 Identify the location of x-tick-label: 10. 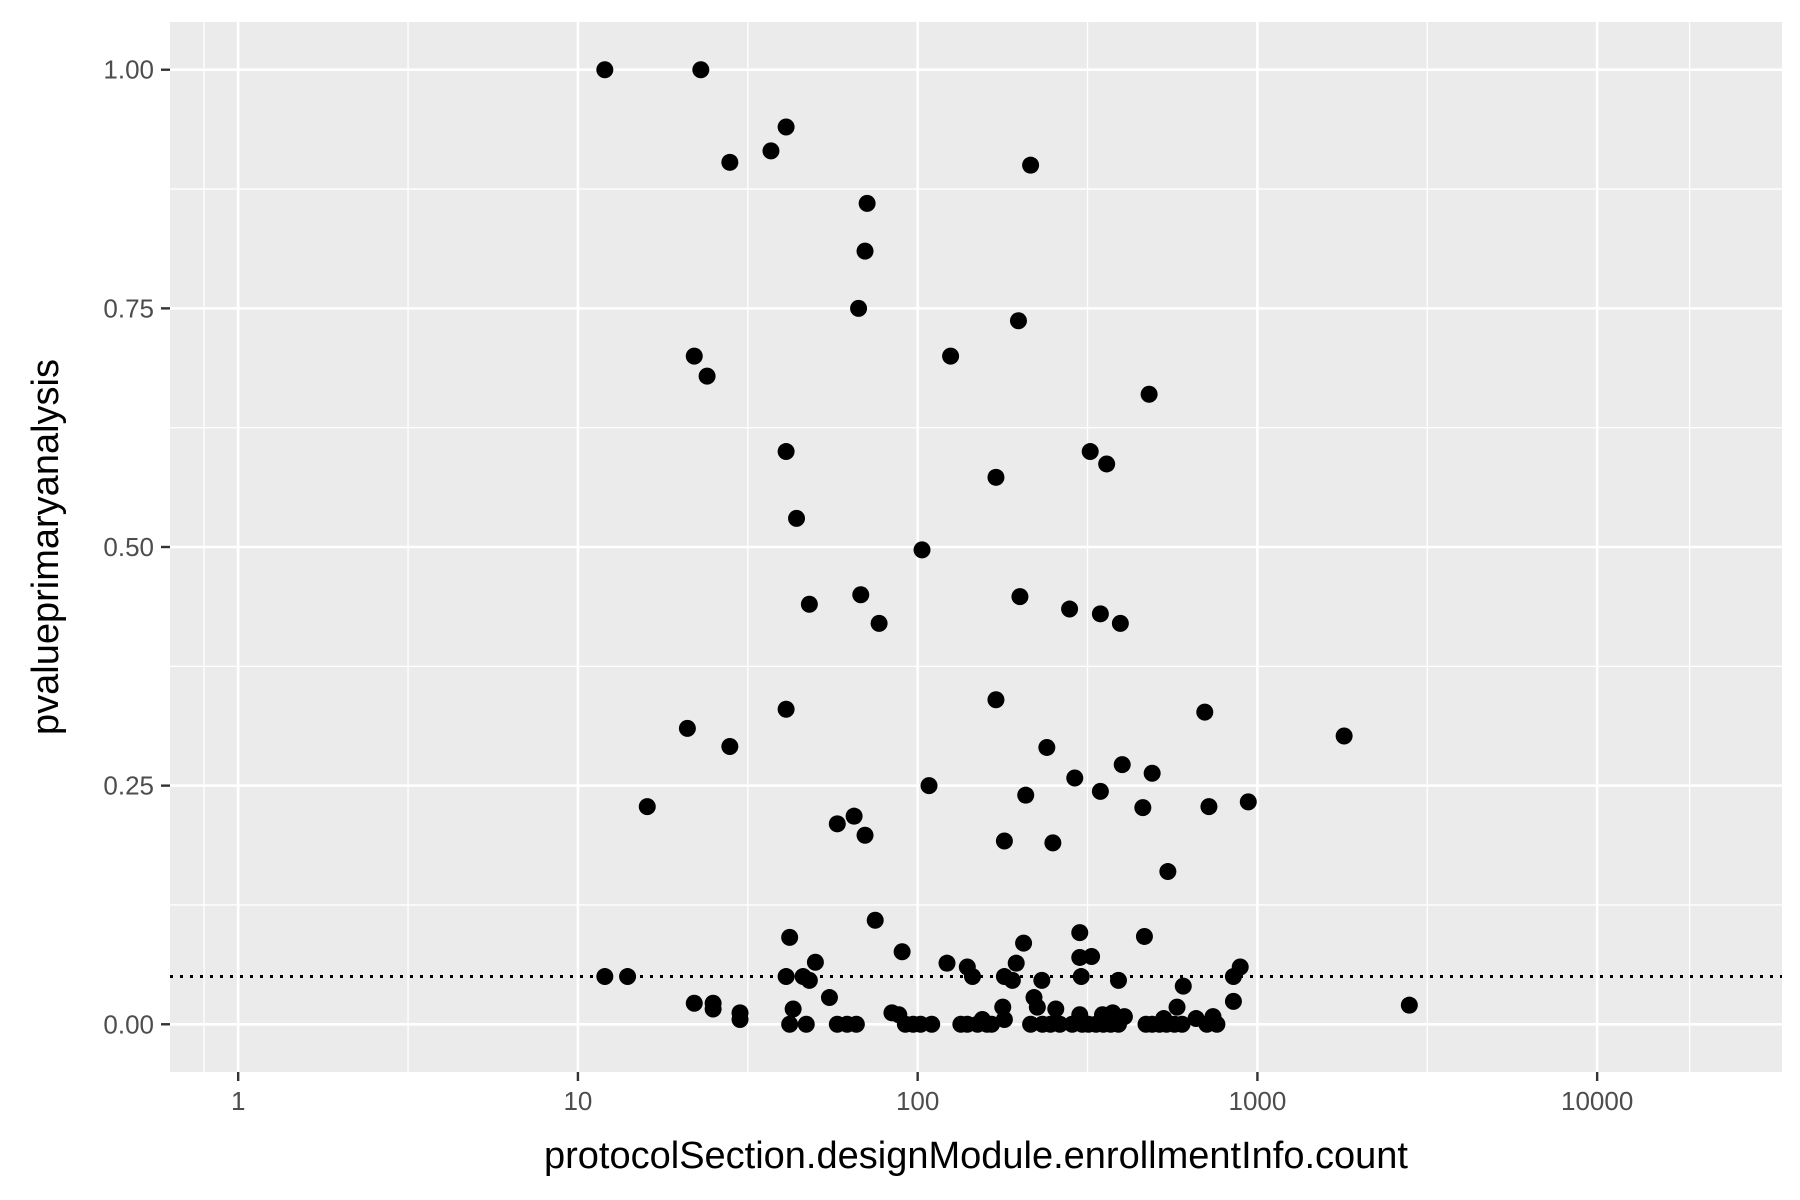
(577, 1101).